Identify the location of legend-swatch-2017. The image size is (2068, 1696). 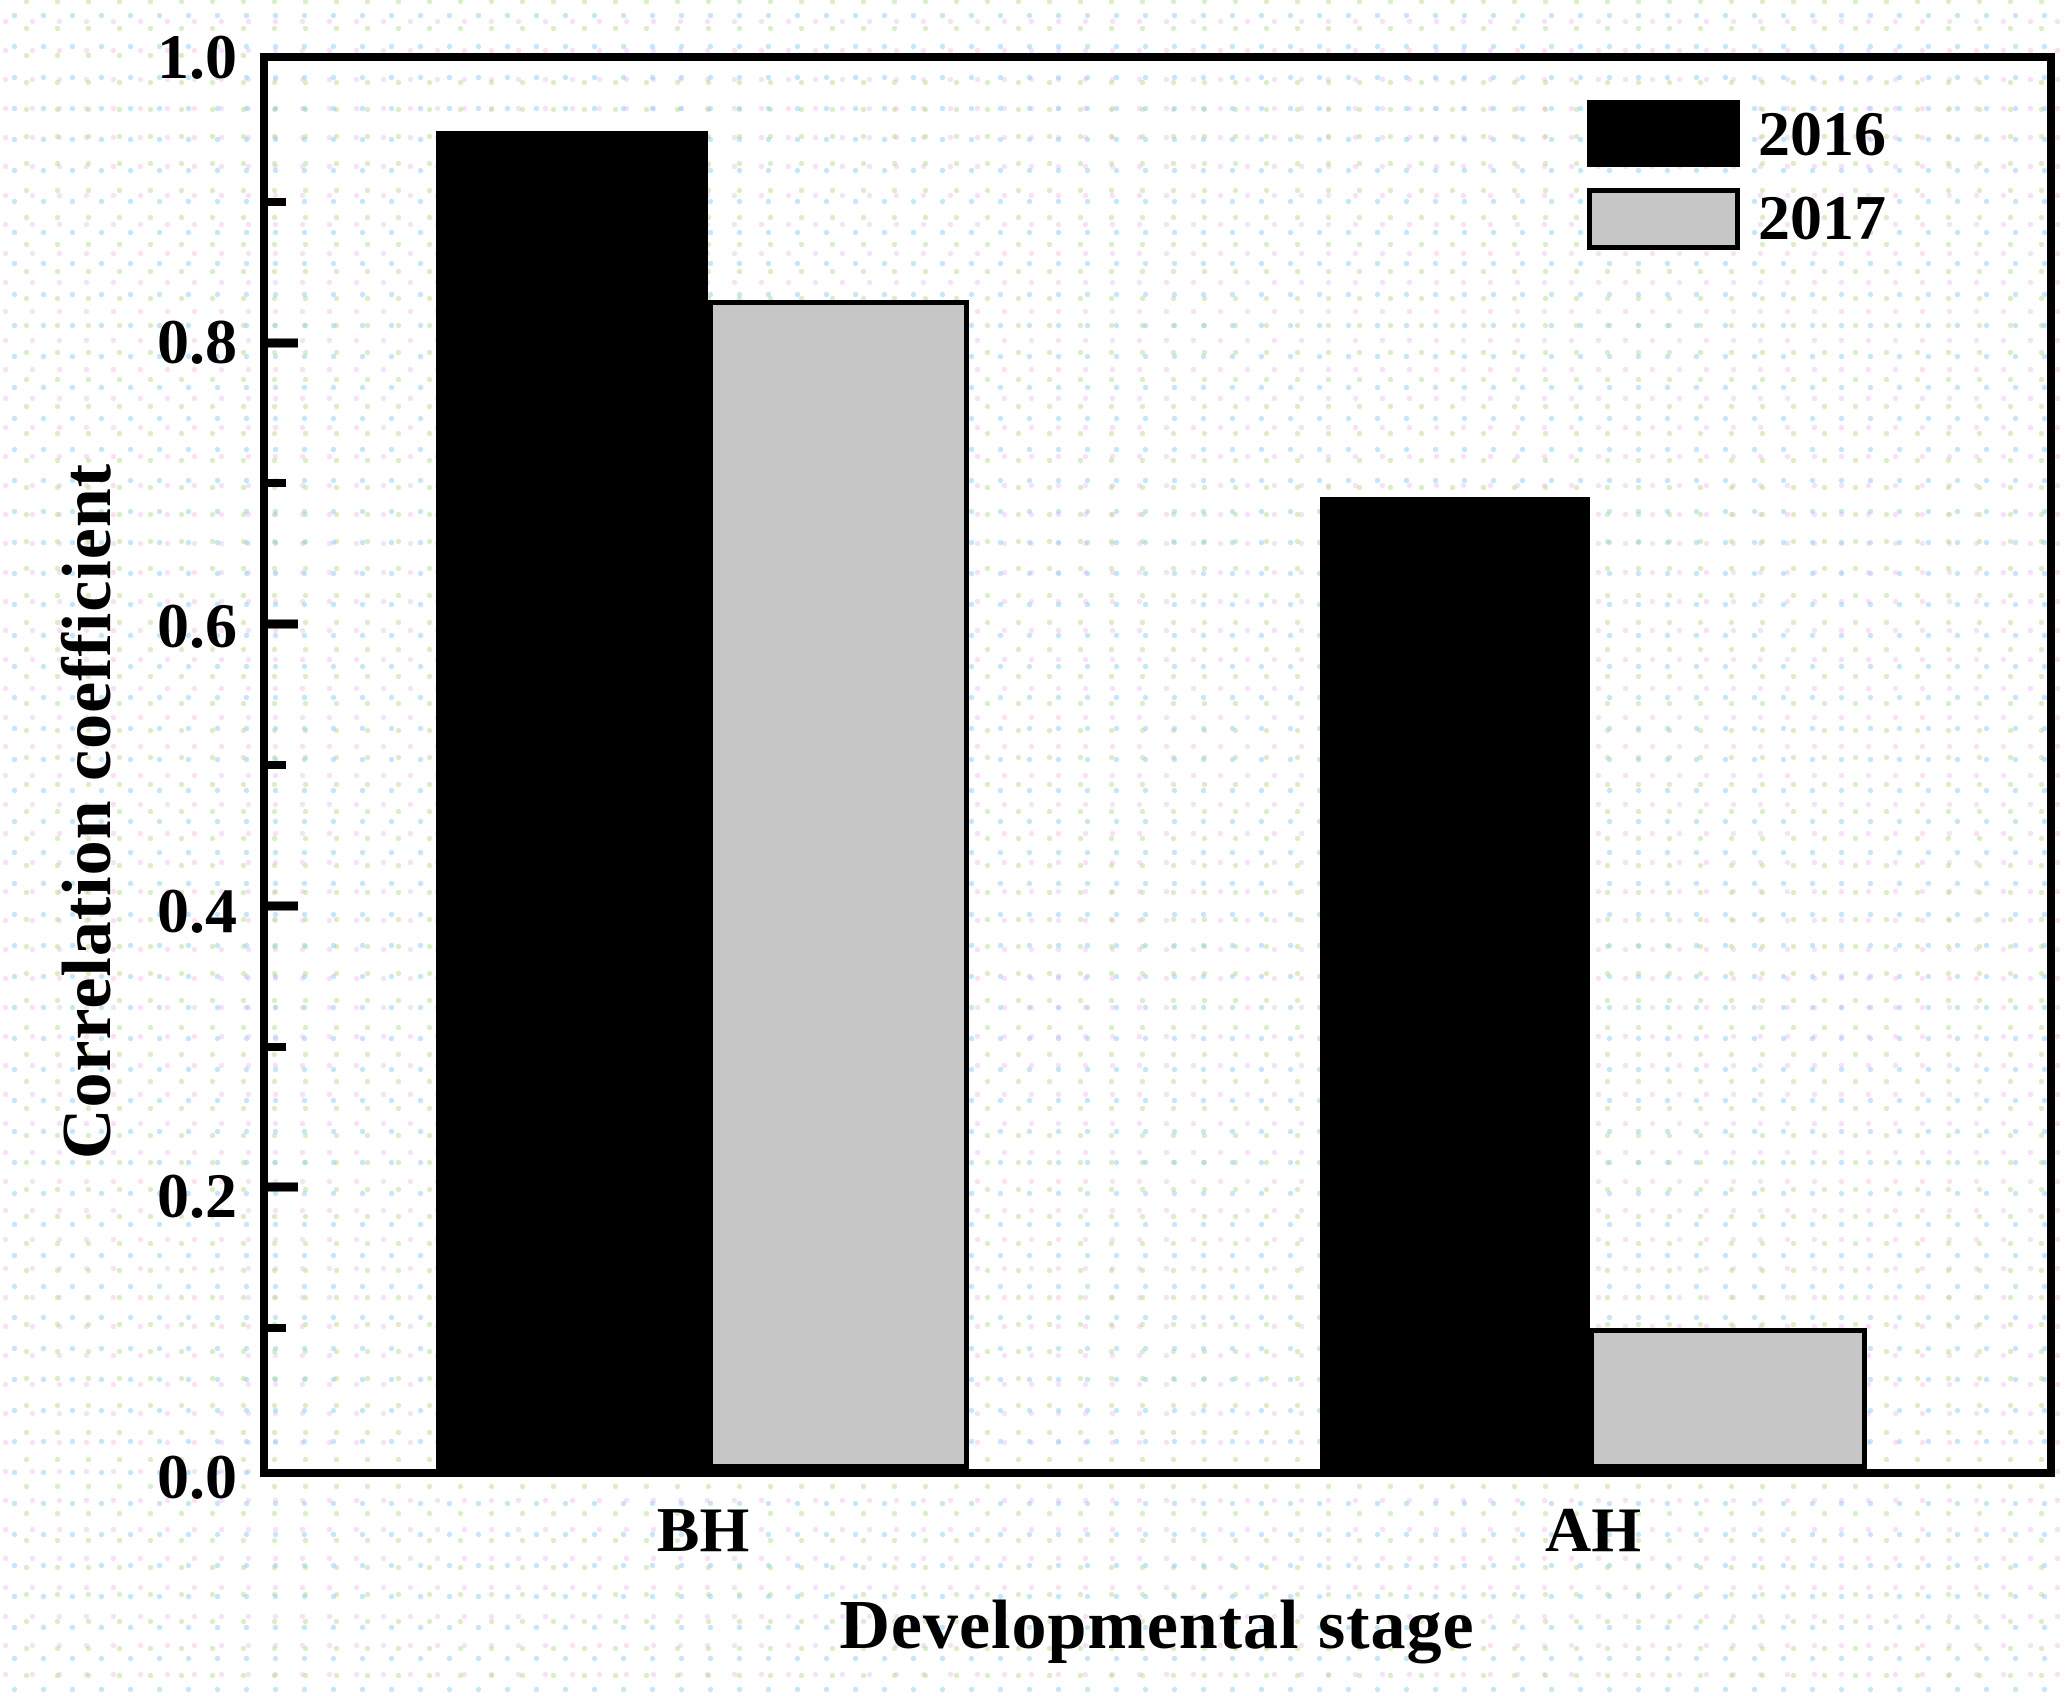
(1663, 219).